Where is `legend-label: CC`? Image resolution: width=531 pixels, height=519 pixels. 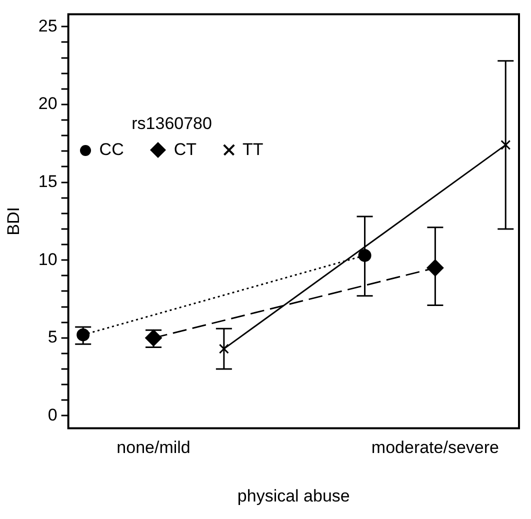
legend-label: CC is located at coordinates (111, 150).